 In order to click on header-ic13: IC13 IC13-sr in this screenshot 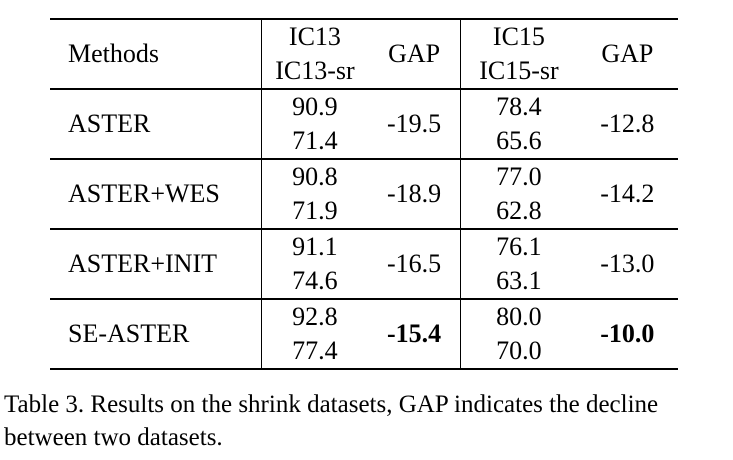, I will do `click(314, 54)`.